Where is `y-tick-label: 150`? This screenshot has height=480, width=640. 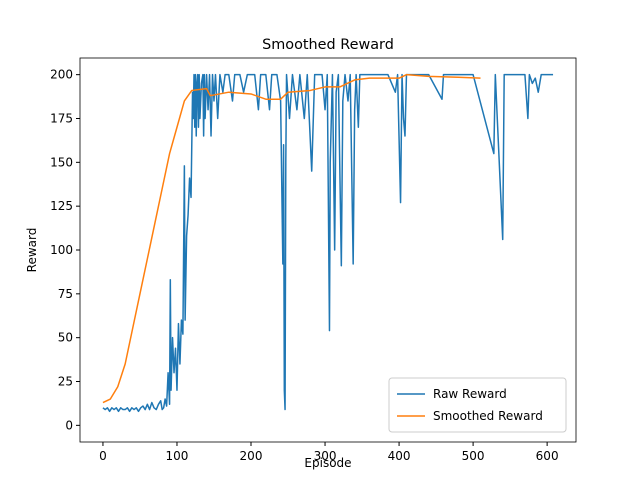
y-tick-label: 150 is located at coordinates (61, 162).